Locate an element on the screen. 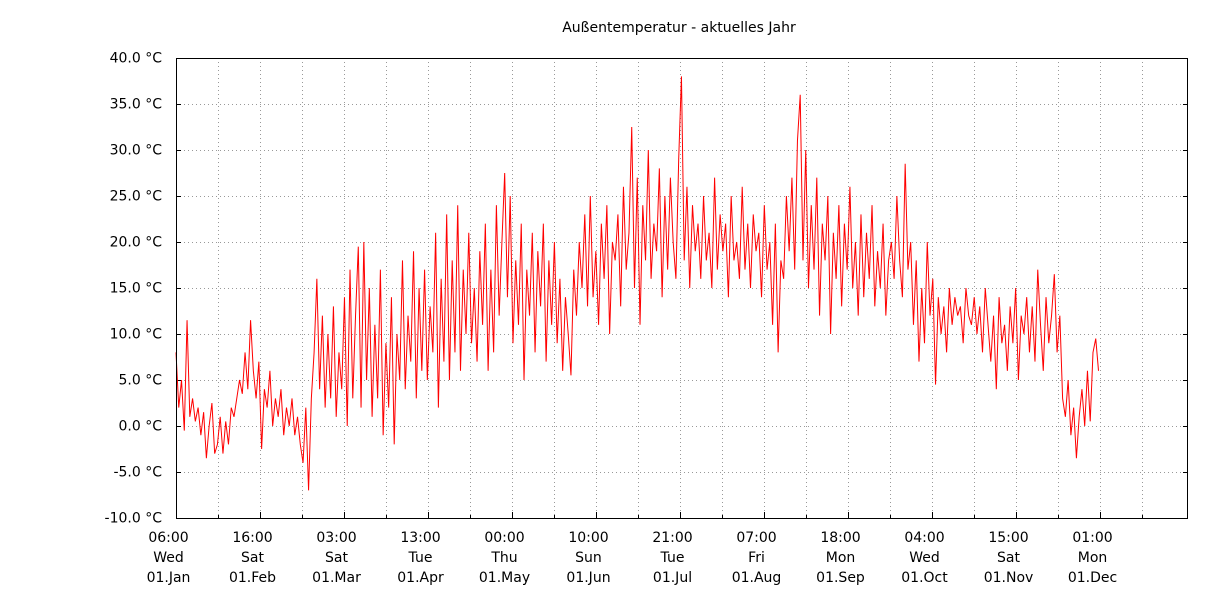 Image resolution: width=1220 pixels, height=604 pixels. x-tick-label: 16:00 is located at coordinates (252, 538).